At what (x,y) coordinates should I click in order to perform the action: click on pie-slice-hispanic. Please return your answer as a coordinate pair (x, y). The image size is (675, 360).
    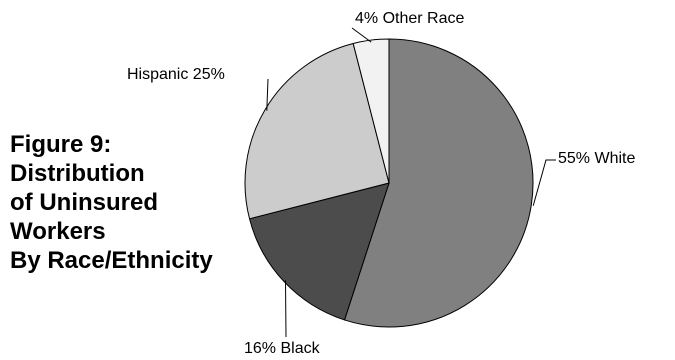
    Looking at the image, I should click on (317, 131).